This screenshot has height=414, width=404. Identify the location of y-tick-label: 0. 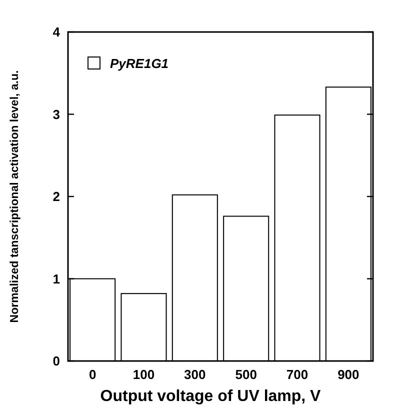
(56, 361).